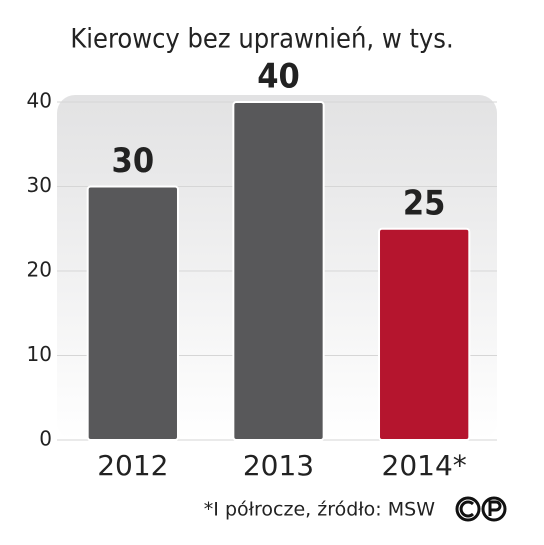 The image size is (544, 545). I want to click on value-label: 30, so click(133, 161).